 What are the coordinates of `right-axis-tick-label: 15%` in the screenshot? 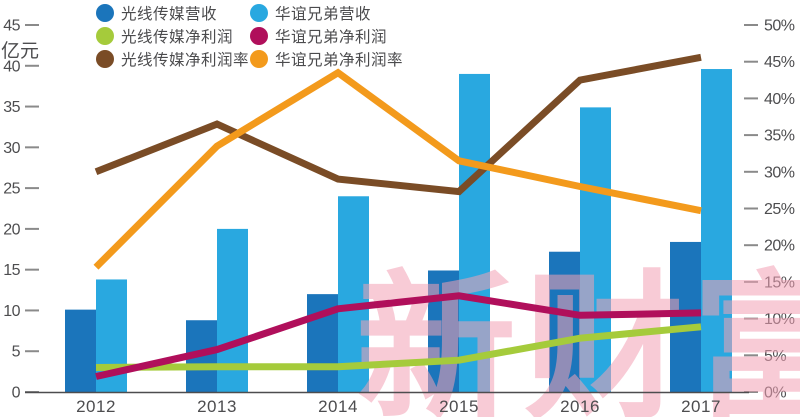 It's located at (779, 282).